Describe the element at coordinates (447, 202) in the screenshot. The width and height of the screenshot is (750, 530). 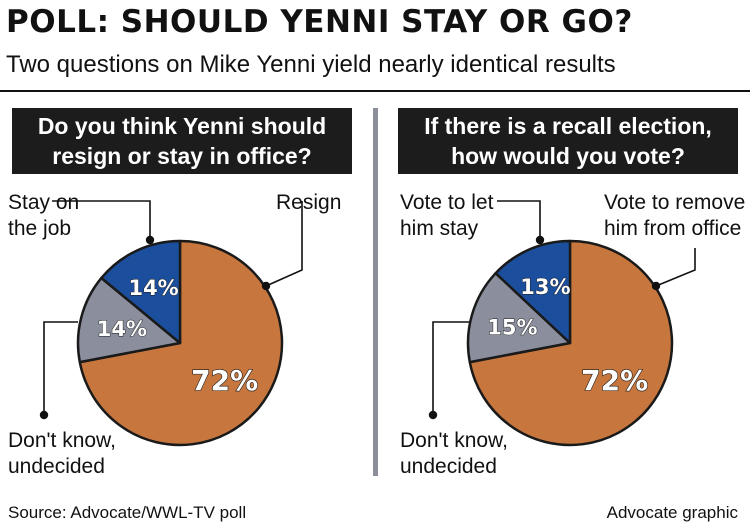
I see `chart-2-label-stay-line-1: Vote to let` at that location.